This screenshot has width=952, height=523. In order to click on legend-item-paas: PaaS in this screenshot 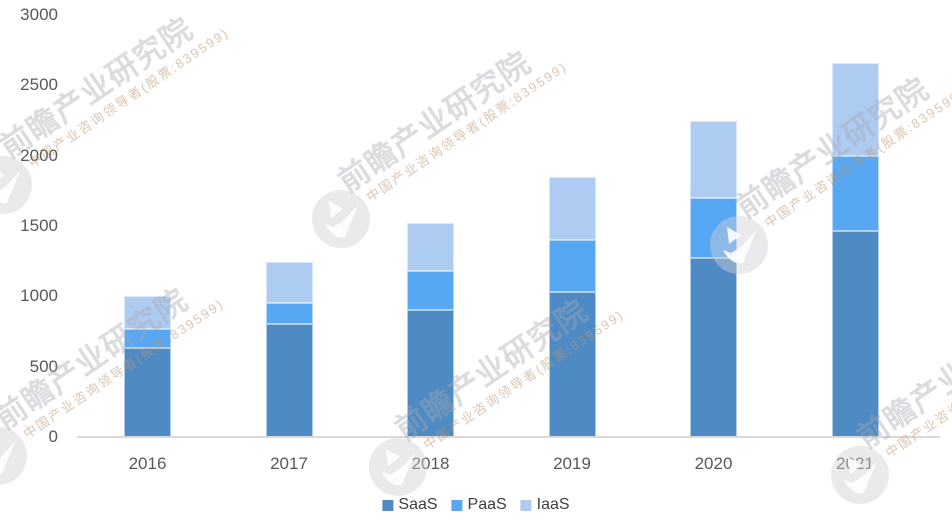, I will do `click(479, 505)`.